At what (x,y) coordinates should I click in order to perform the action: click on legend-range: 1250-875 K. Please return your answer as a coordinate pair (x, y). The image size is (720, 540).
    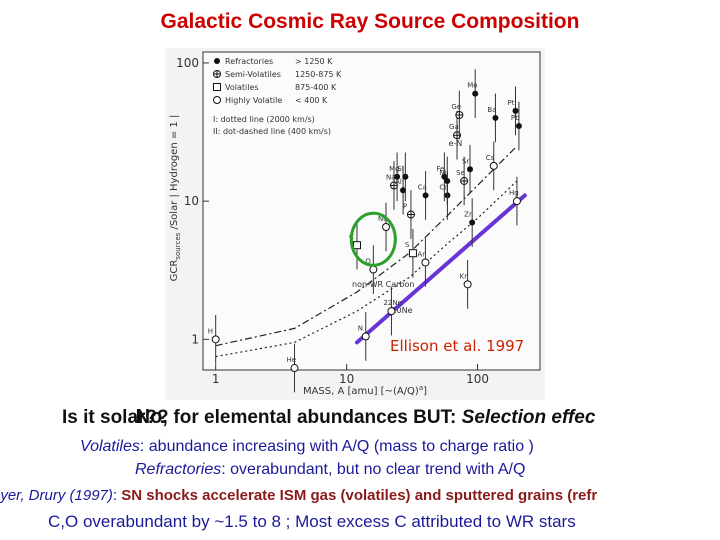
    Looking at the image, I should click on (318, 74).